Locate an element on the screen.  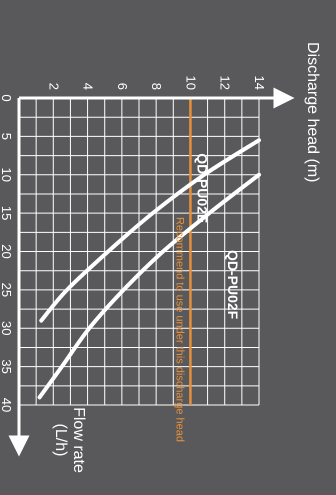
x-tick-label: 40 is located at coordinates (7, 405).